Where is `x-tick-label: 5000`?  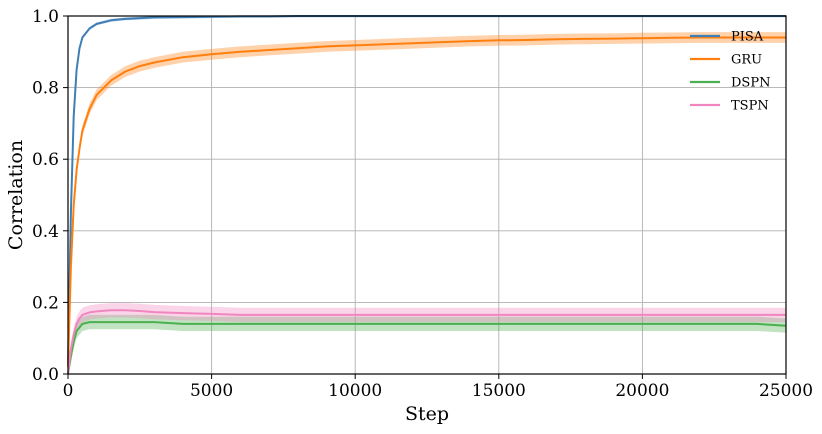
x-tick-label: 5000 is located at coordinates (211, 391).